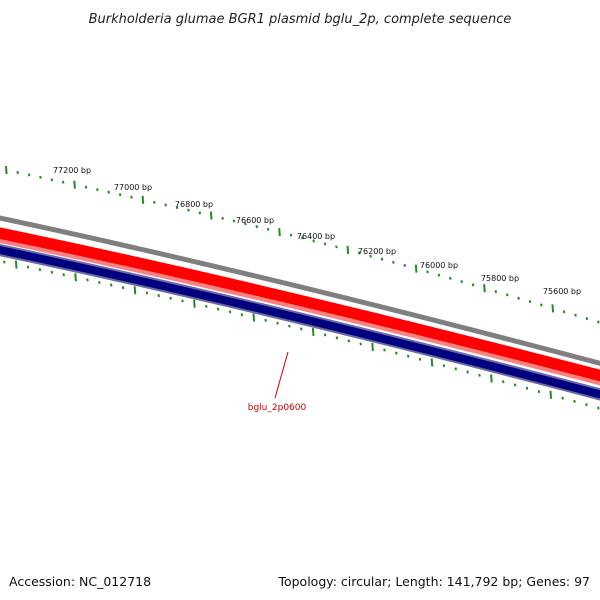 This screenshot has height=600, width=600. What do you see at coordinates (133, 187) in the screenshot?
I see `ruler-label: 77000 bp` at bounding box center [133, 187].